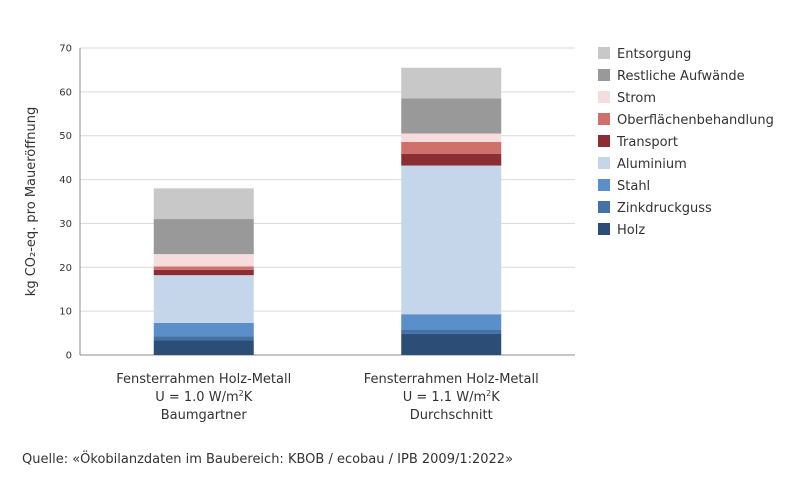  I want to click on category-label-line2: U = 1.0 W/m2K, so click(203, 397).